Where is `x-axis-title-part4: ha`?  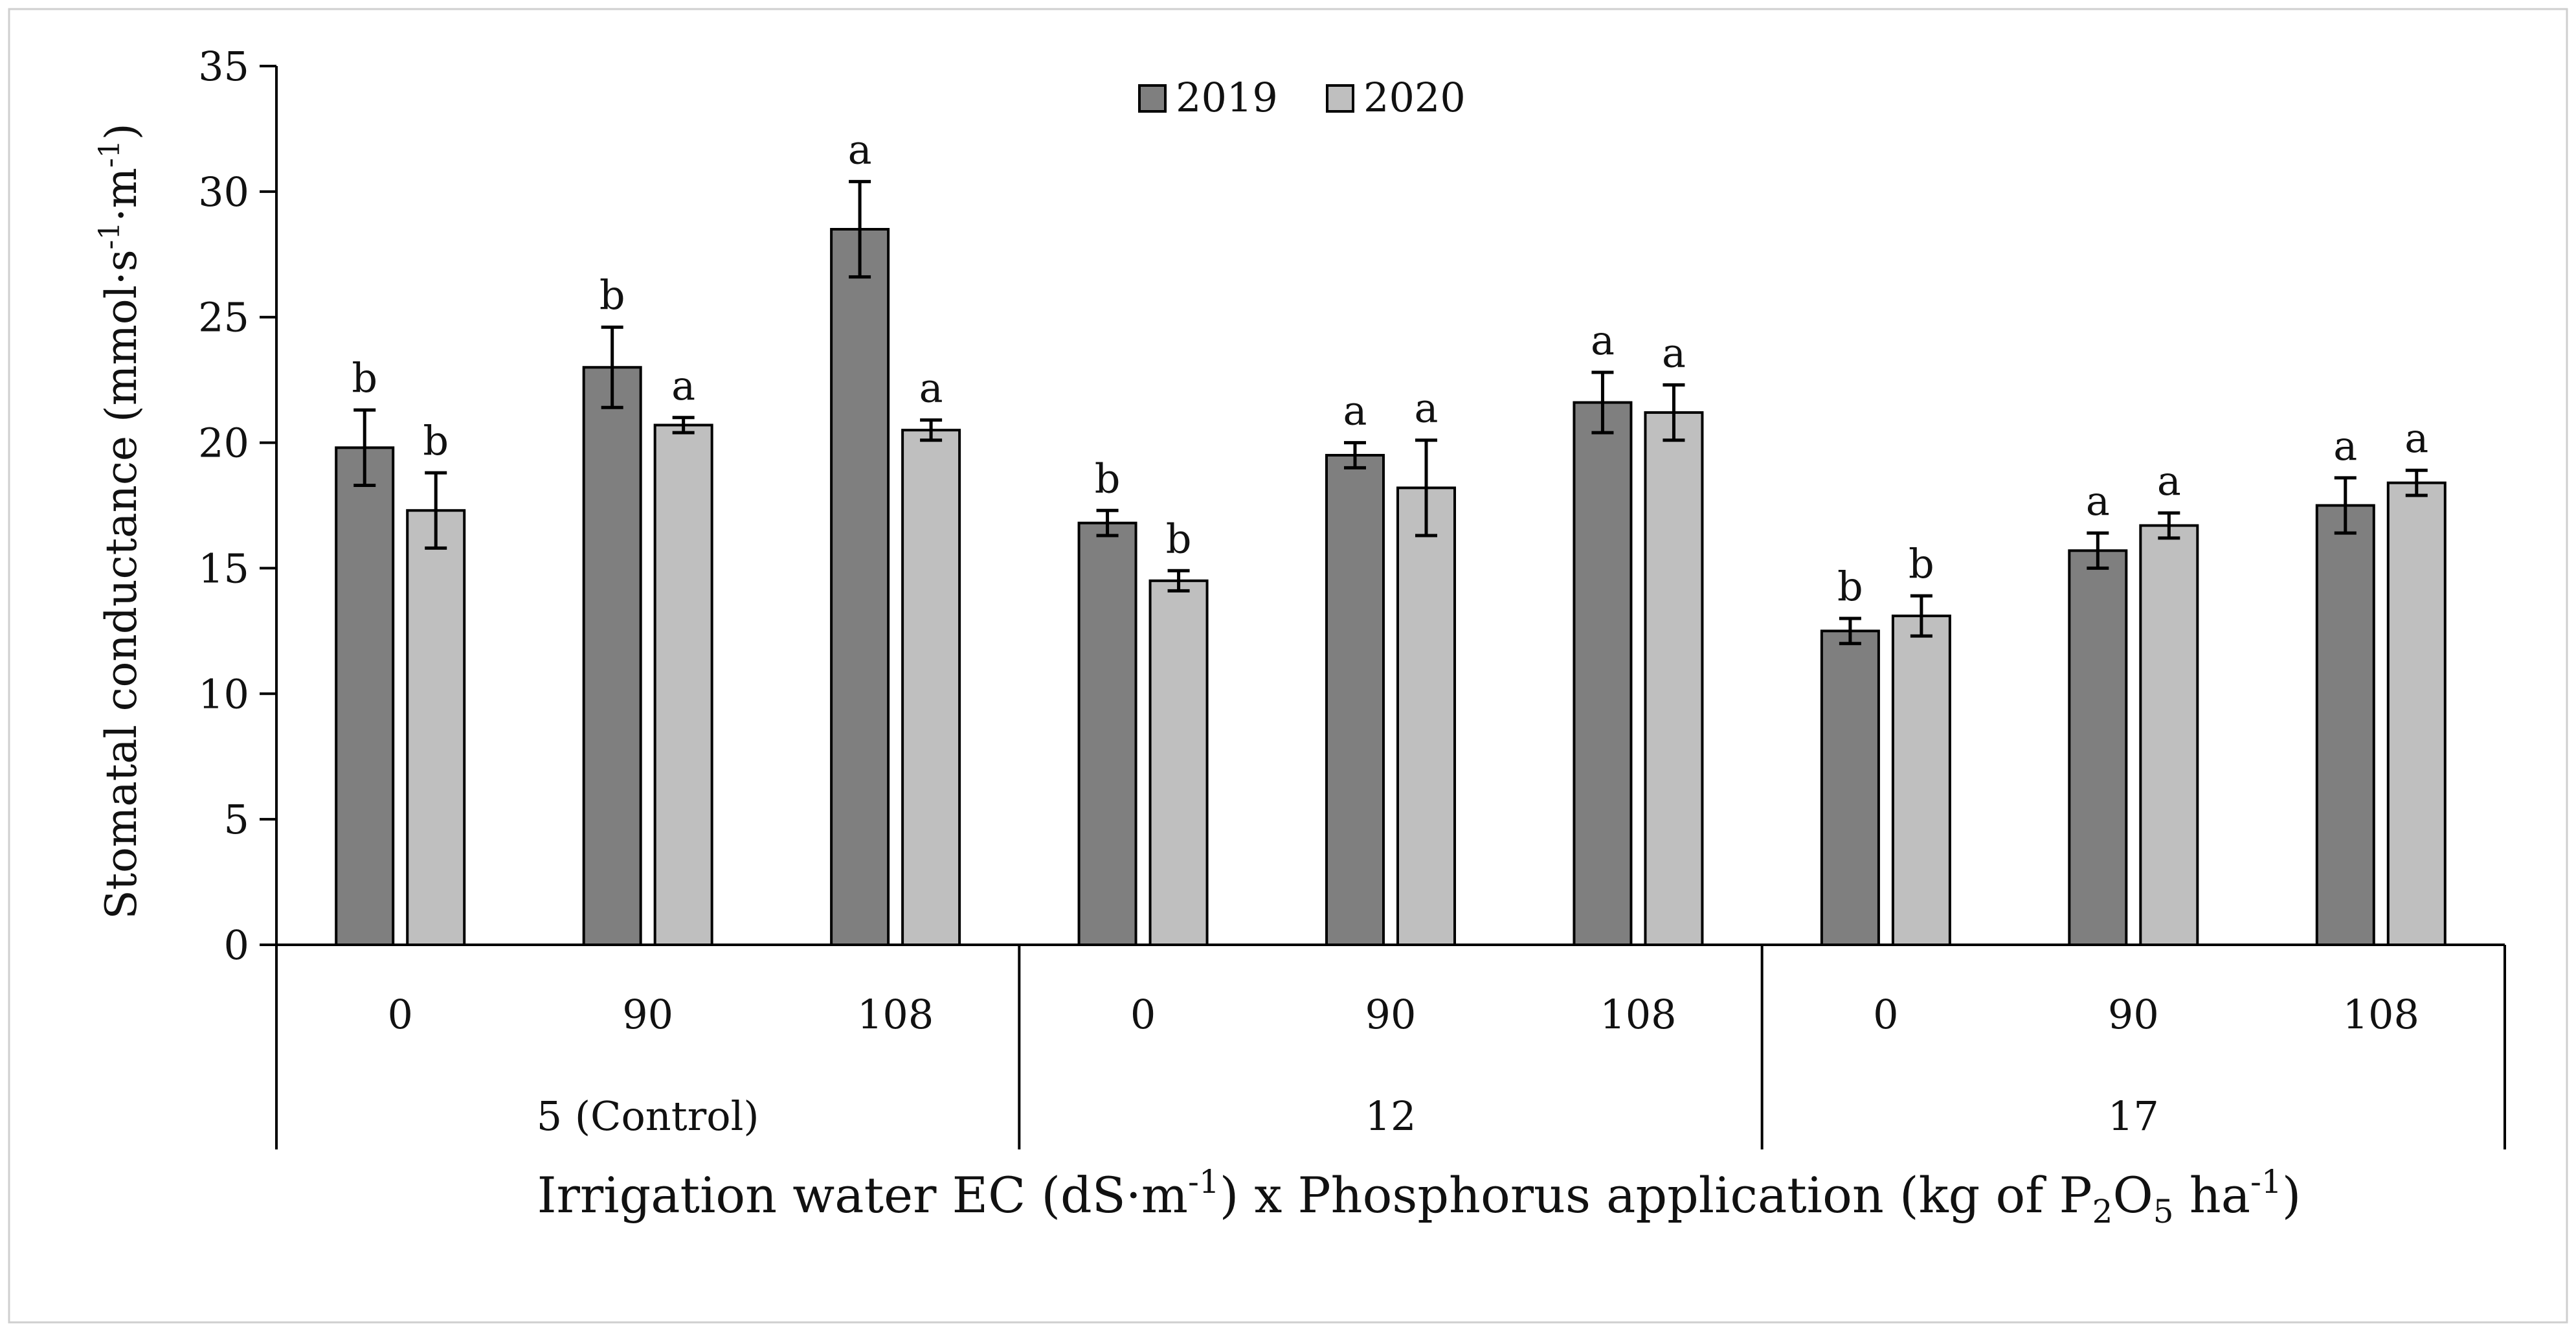
x-axis-title-part4: ha is located at coordinates (2212, 1195).